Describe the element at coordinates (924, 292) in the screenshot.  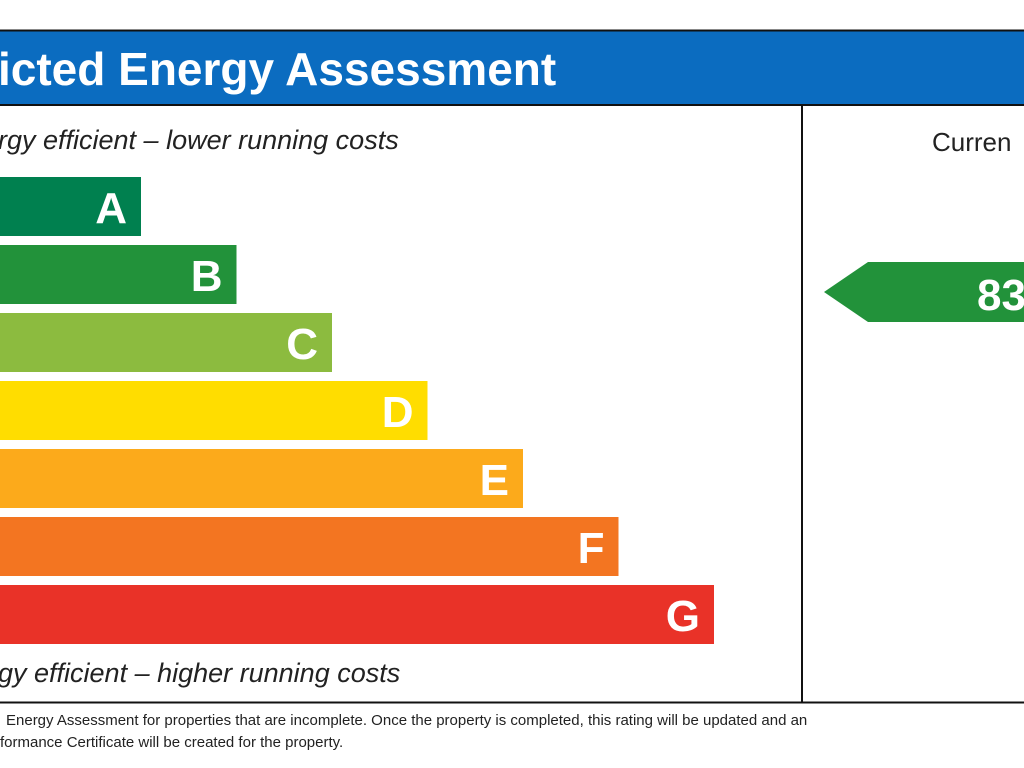
I see `rating-arrow` at that location.